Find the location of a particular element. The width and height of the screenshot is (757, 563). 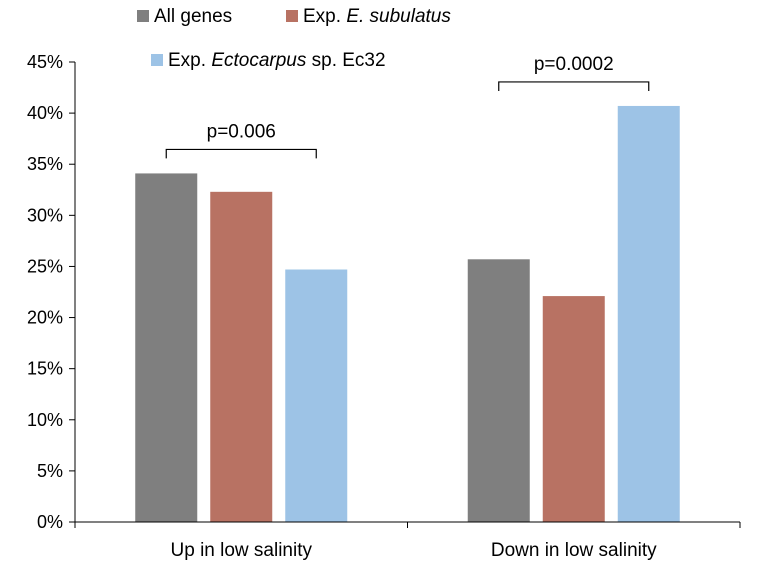

y-tick-label: 30% is located at coordinates (45, 215).